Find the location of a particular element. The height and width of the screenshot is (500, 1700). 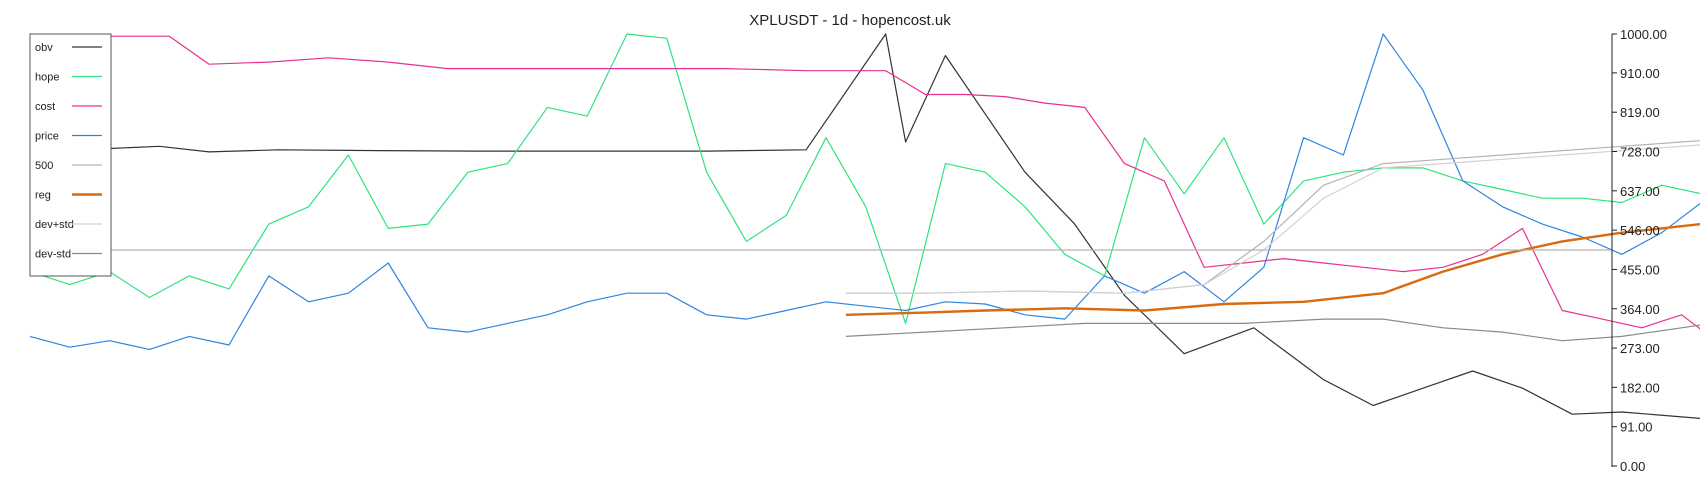

y-tick-label: 910.00 is located at coordinates (1640, 73).